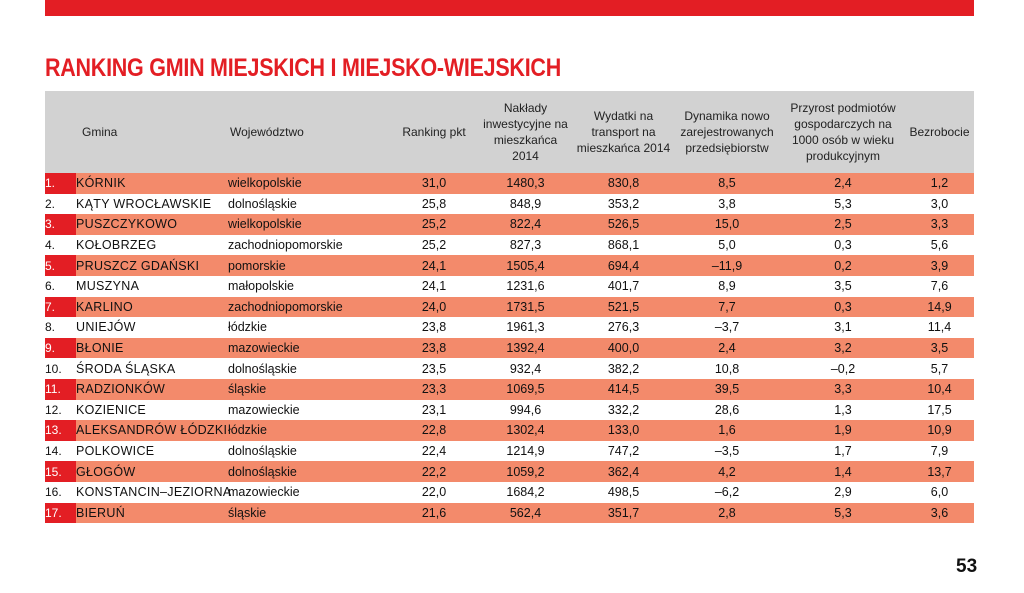 The height and width of the screenshot is (593, 1024). What do you see at coordinates (152, 132) in the screenshot?
I see `header-gmina: Gmina` at bounding box center [152, 132].